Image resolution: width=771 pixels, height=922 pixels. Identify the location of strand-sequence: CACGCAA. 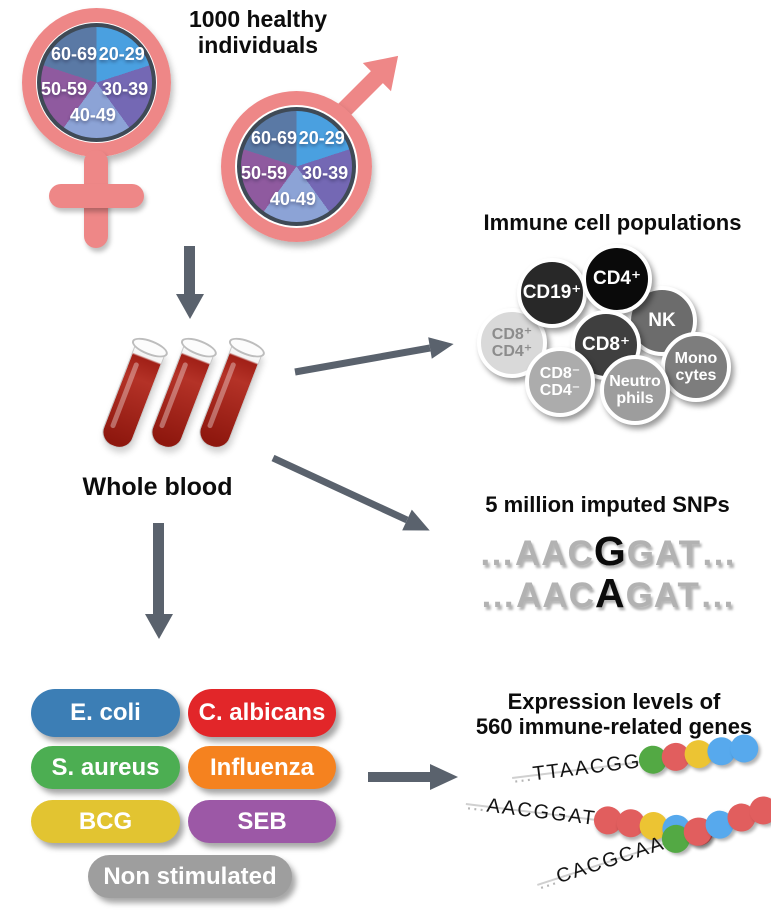
(610, 859).